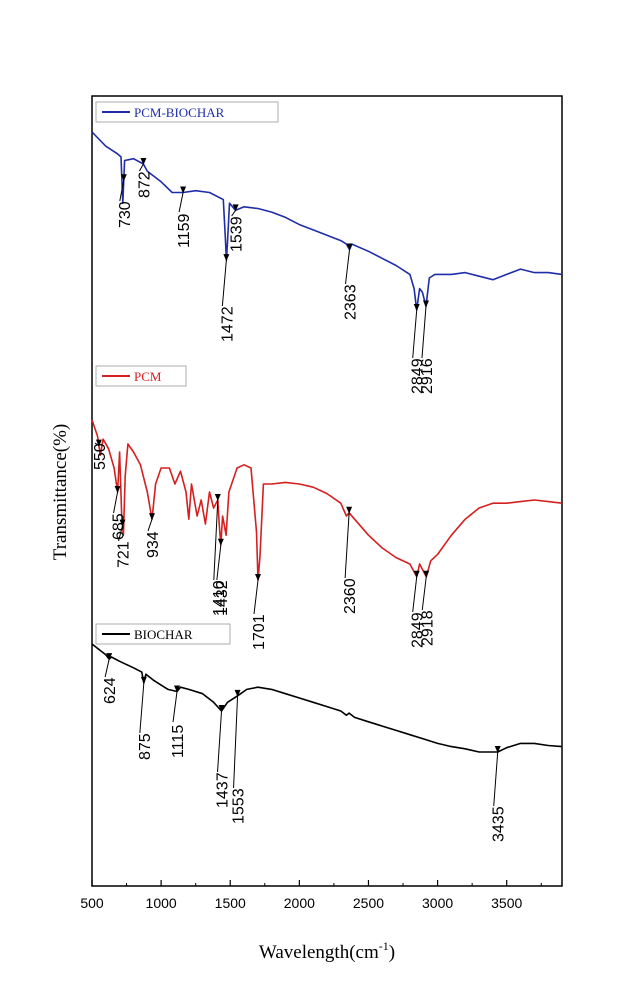  I want to click on x-tick-label-2500: 2500, so click(368, 903).